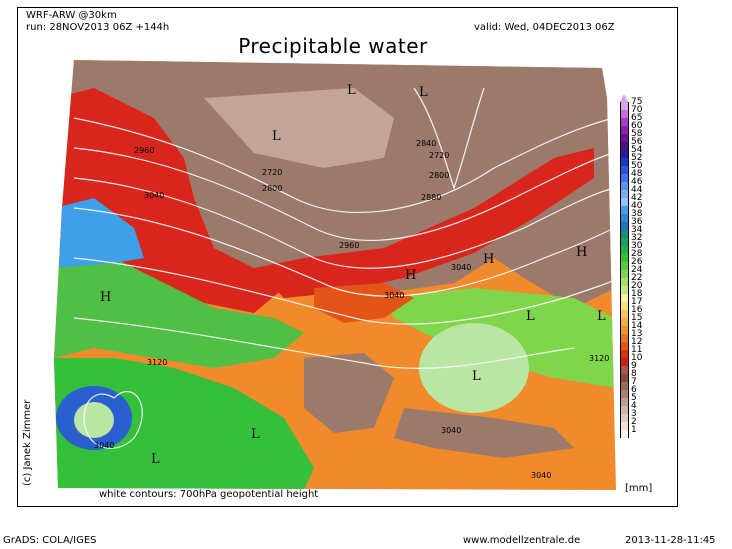 This screenshot has height=549, width=732. What do you see at coordinates (94, 420) in the screenshot?
I see `low-center-light` at bounding box center [94, 420].